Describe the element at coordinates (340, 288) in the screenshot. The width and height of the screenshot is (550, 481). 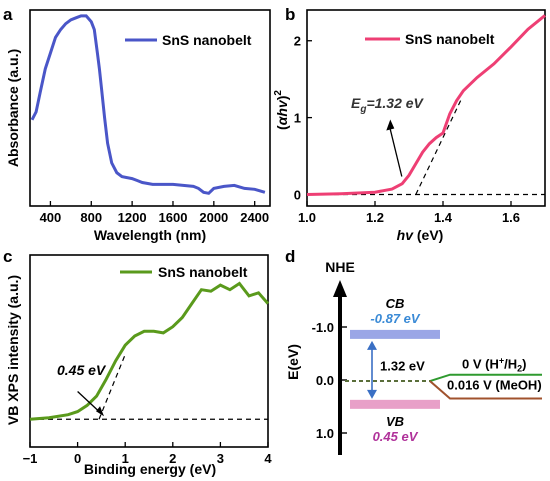
I see `panel-d-axis-arrowhead` at that location.